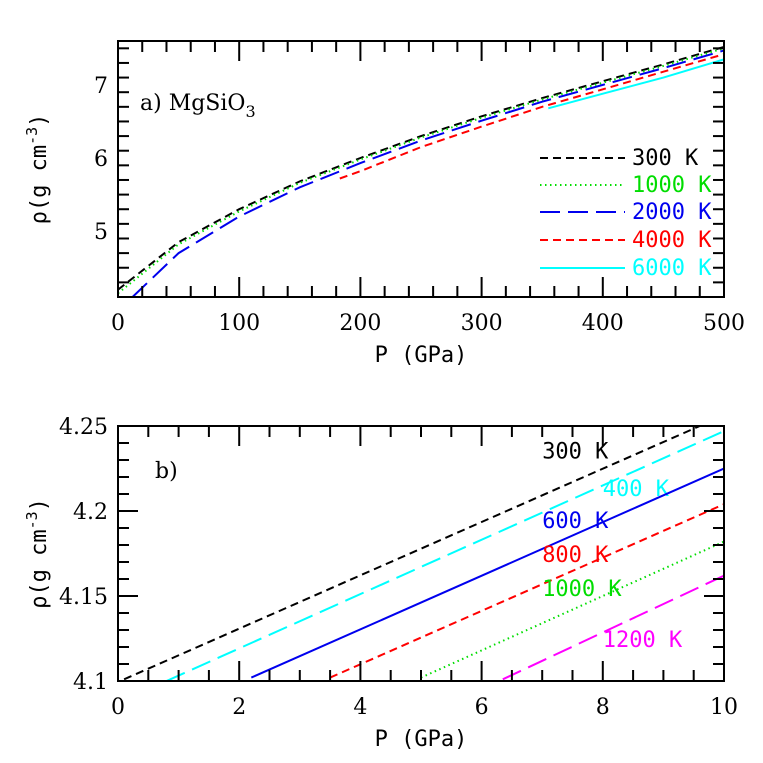  What do you see at coordinates (636, 84) in the screenshot?
I see `series-line-6000k` at bounding box center [636, 84].